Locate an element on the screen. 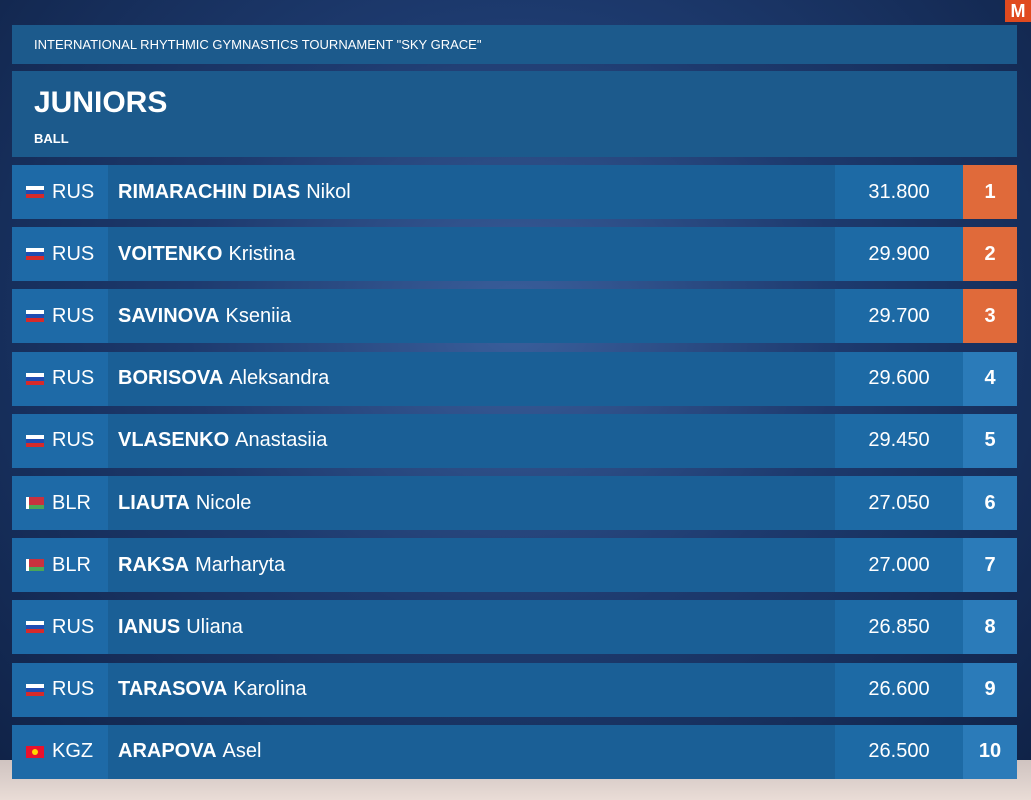 This screenshot has height=800, width=1031. athlete-surname: RIMARACHIN DIAS is located at coordinates (209, 191).